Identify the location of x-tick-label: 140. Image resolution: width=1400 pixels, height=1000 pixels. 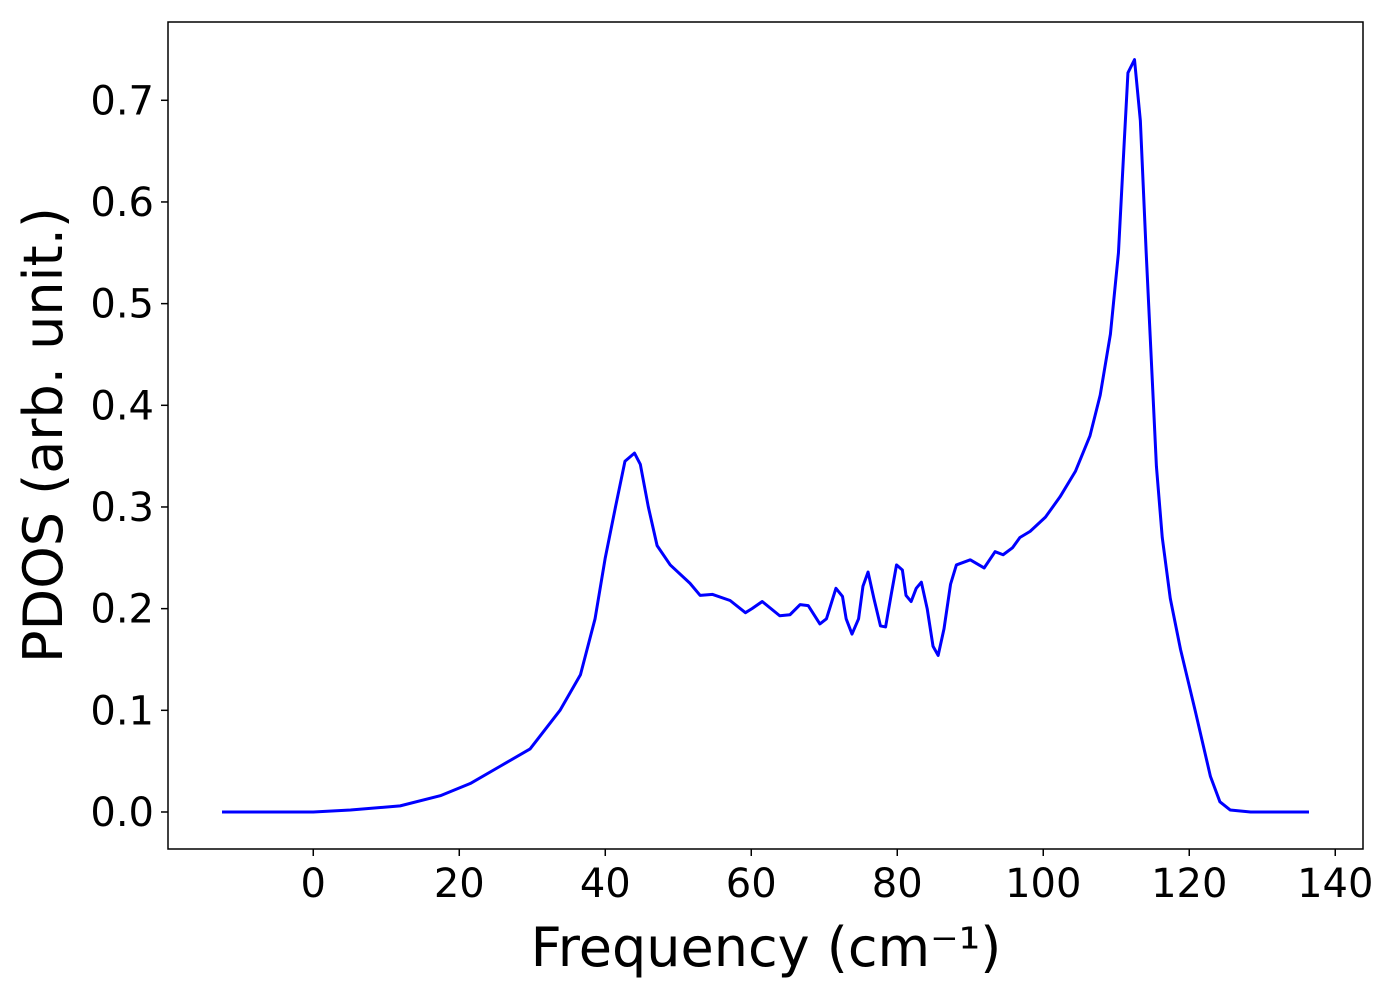
(1335, 884).